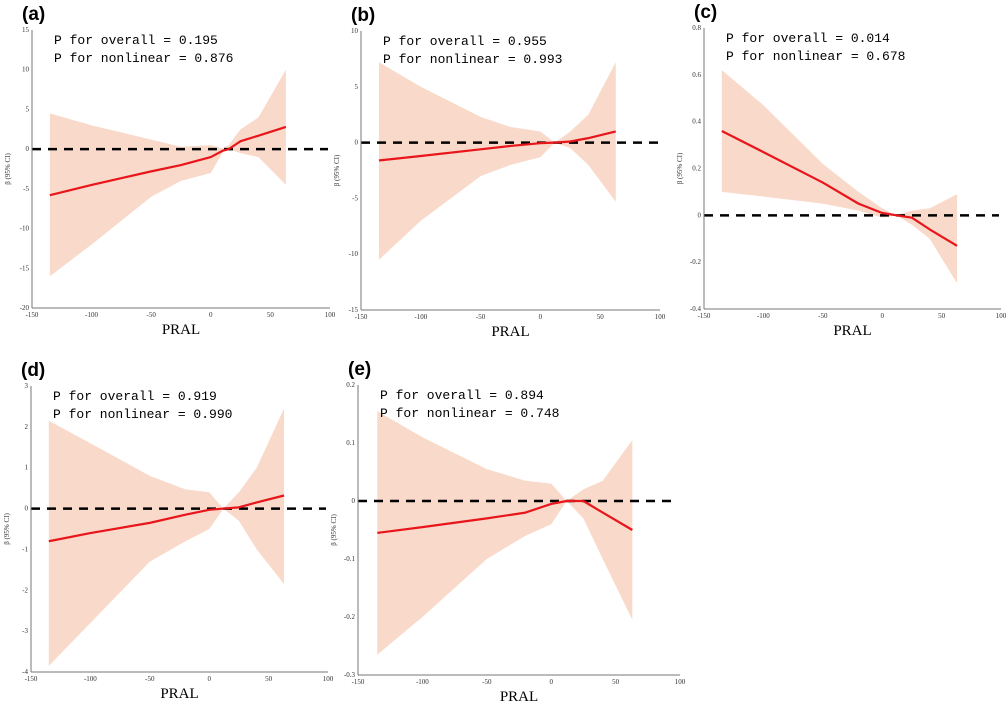 The height and width of the screenshot is (702, 1008). Describe the element at coordinates (25, 590) in the screenshot. I see `y-tick-label: -2` at that location.